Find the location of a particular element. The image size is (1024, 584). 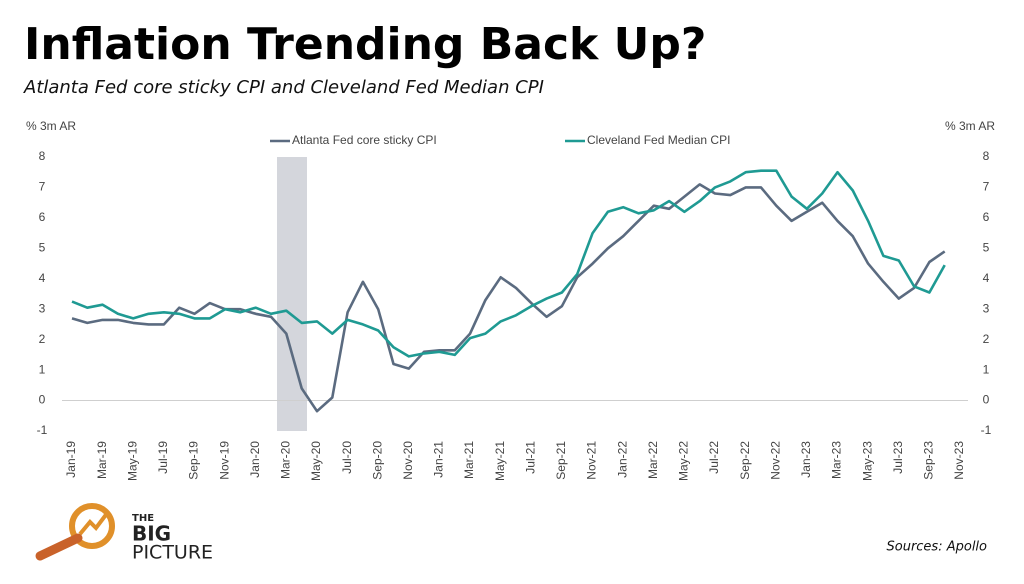

y2-tick-label: 4 is located at coordinates (986, 278).